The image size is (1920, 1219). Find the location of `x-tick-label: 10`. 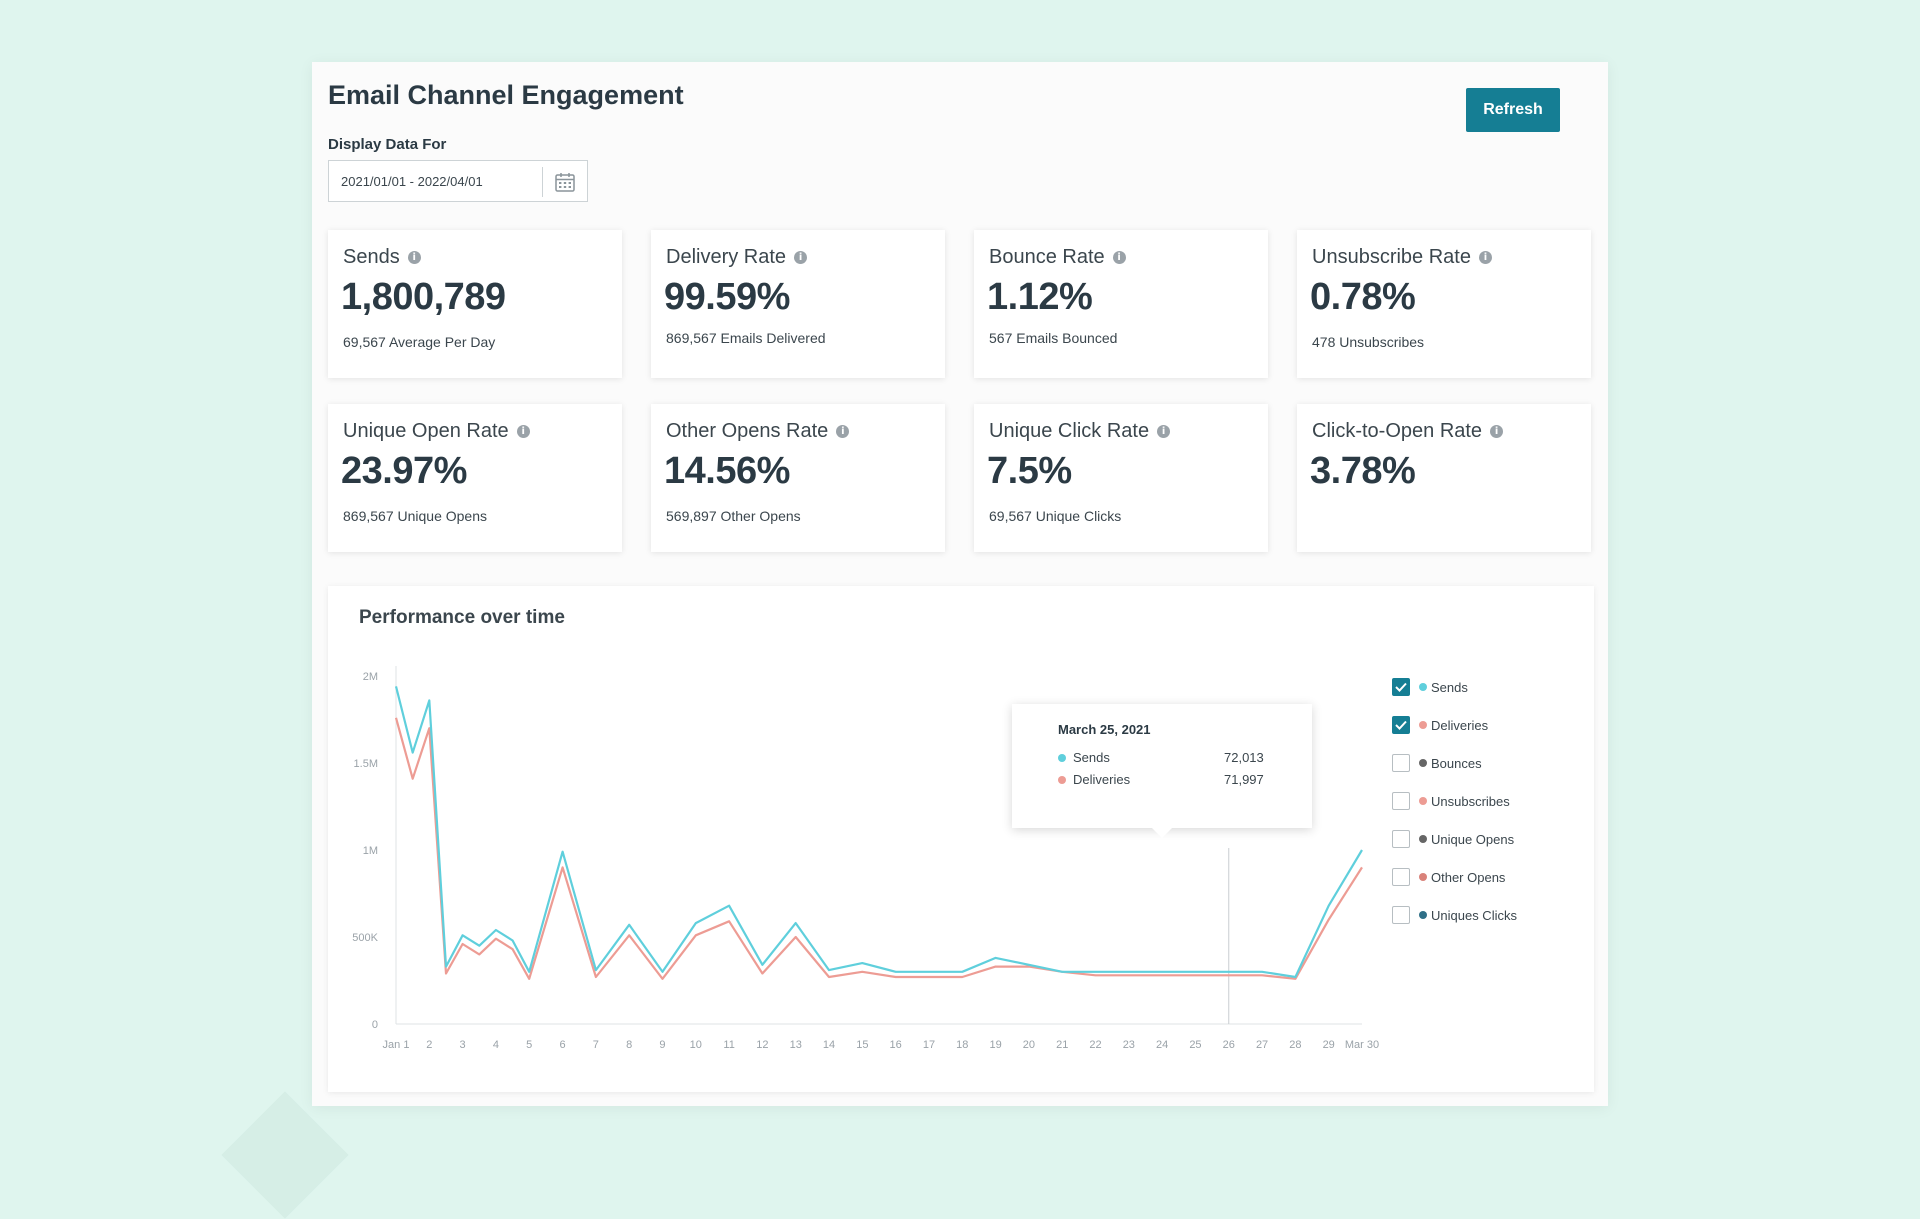

x-tick-label: 10 is located at coordinates (696, 1045).